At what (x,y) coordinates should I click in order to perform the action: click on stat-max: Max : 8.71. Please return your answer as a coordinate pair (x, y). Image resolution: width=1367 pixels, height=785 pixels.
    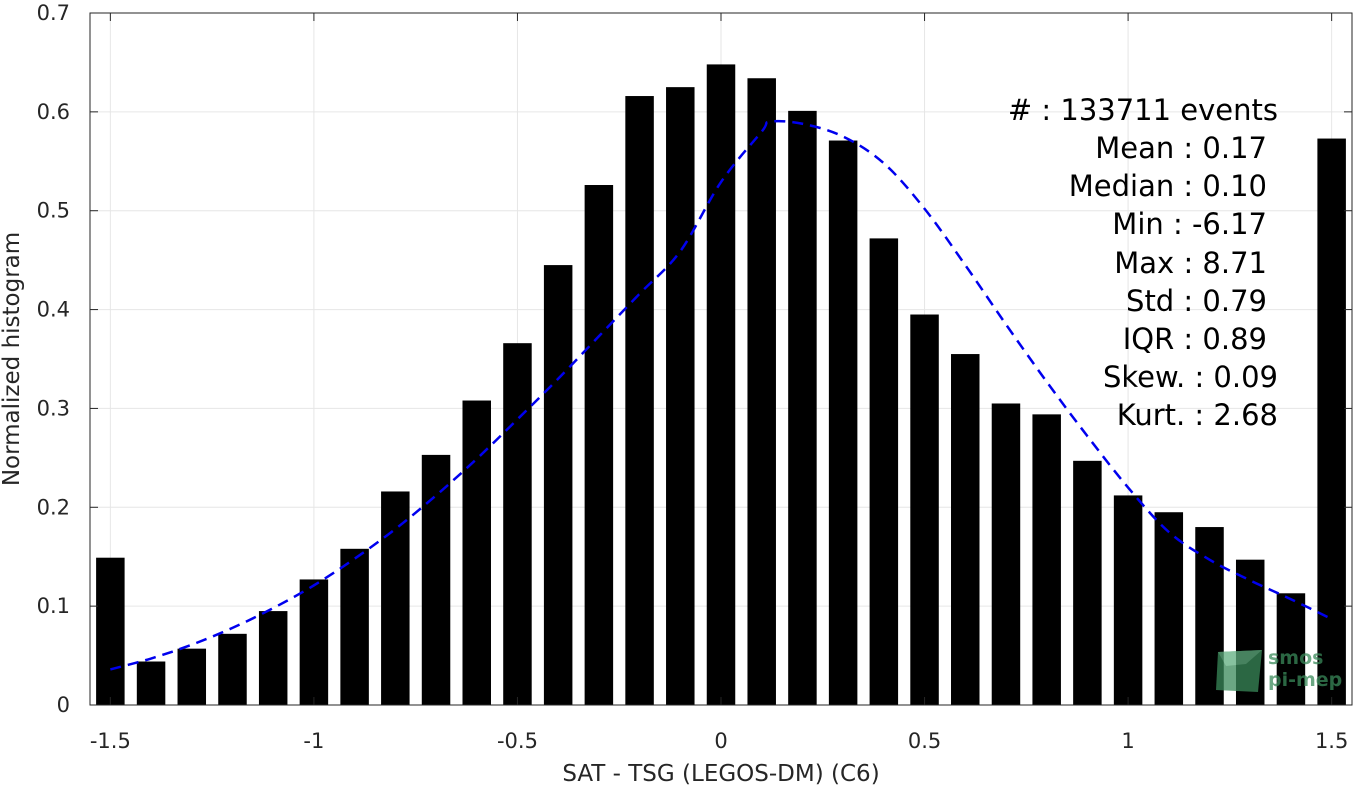
    Looking at the image, I should click on (1190, 263).